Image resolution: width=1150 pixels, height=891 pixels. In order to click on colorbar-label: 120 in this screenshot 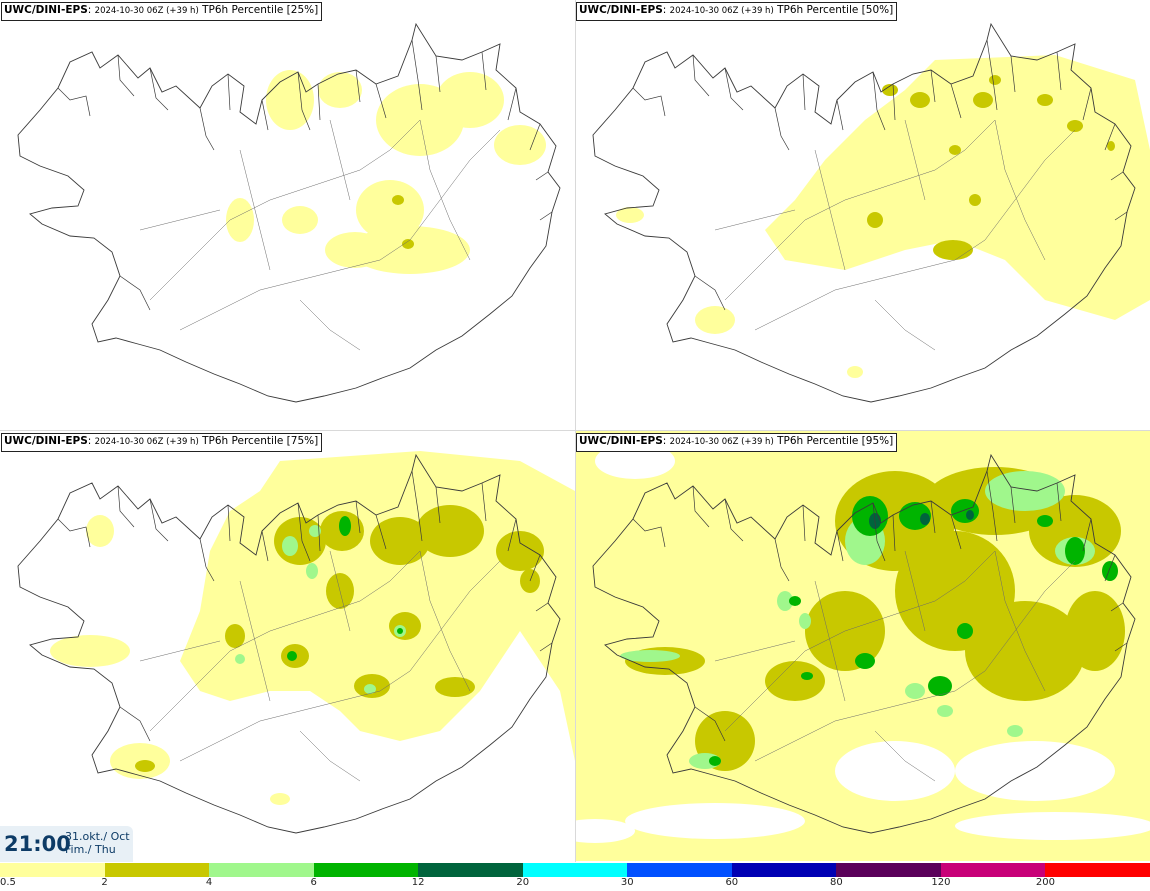, I will do `click(941, 882)`.